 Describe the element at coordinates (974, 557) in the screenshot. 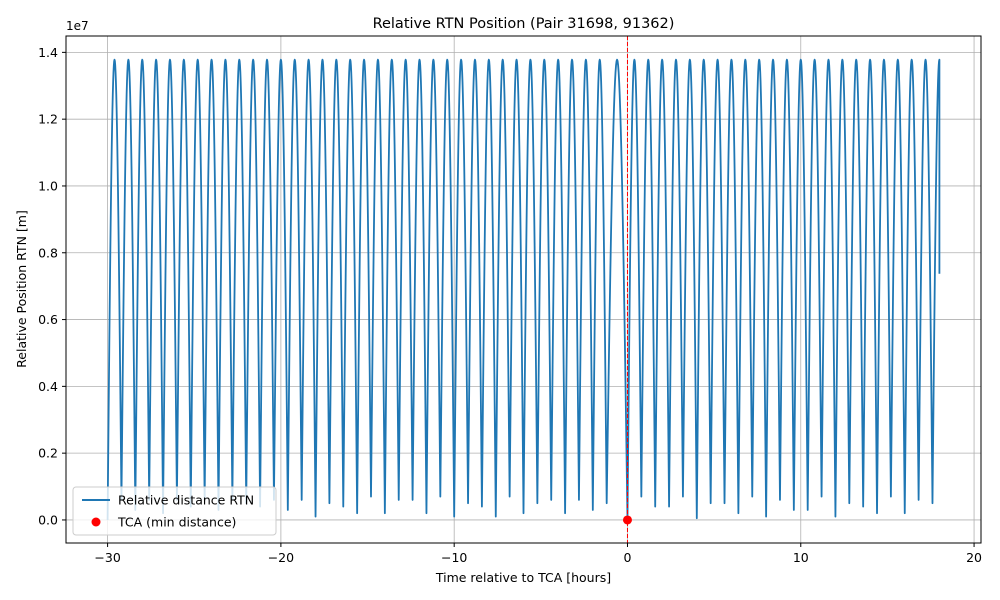

I see `x-tick-label: 20` at that location.